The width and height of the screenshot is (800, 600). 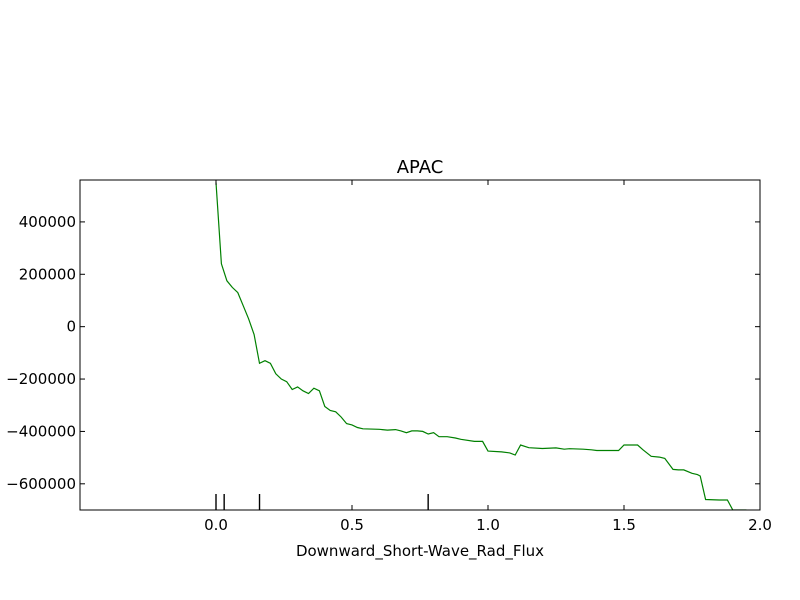 I want to click on x-tick-label: 0.0, so click(x=216, y=525).